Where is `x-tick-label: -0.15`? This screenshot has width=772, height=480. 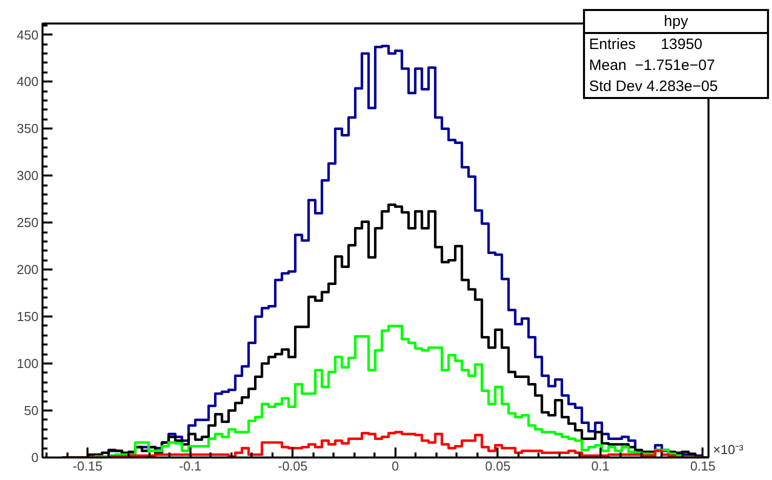
x-tick-label: -0.15 is located at coordinates (87, 466).